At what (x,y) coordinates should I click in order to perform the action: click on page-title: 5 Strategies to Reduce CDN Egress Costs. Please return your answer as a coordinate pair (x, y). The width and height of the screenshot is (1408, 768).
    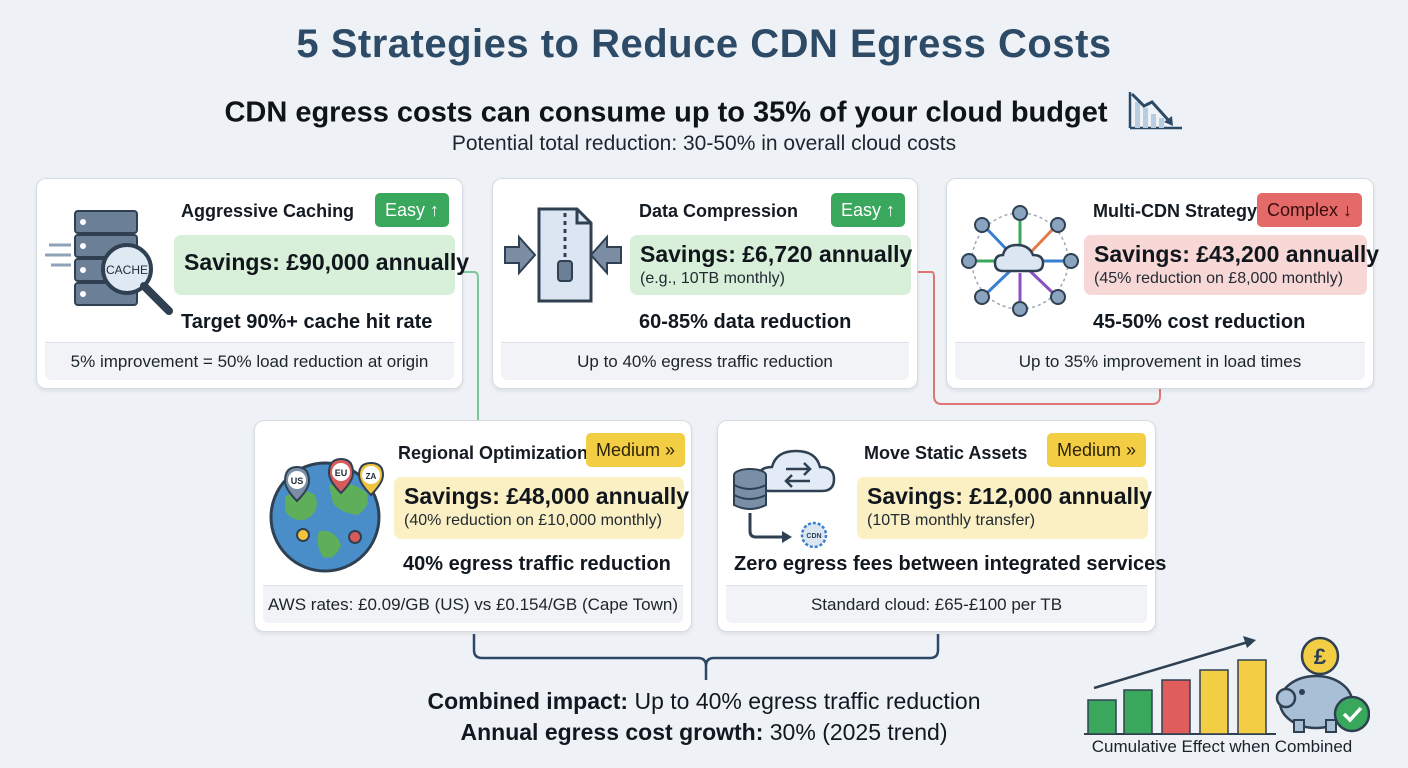
    Looking at the image, I should click on (704, 44).